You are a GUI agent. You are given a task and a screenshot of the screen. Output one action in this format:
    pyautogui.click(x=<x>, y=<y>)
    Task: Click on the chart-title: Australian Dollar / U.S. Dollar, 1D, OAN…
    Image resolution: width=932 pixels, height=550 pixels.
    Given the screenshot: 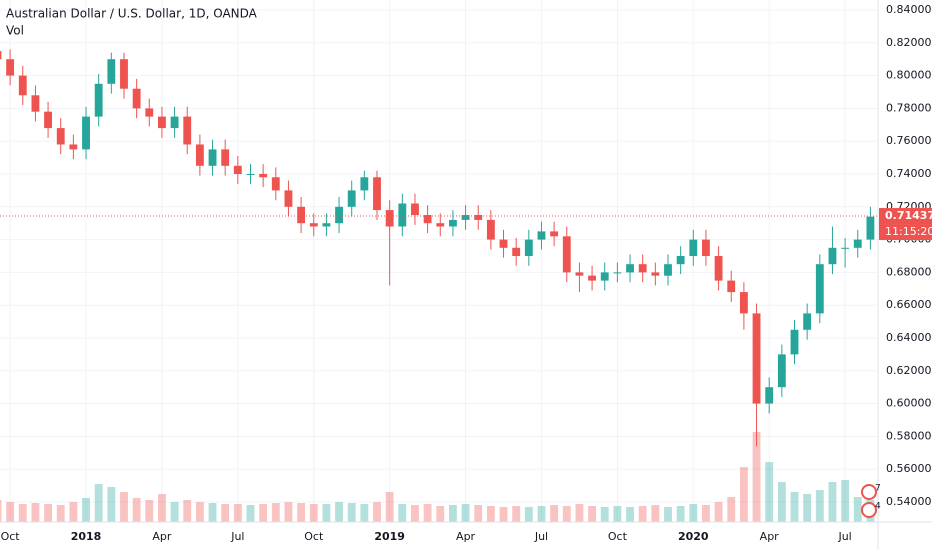 What is the action you would take?
    pyautogui.click(x=132, y=14)
    